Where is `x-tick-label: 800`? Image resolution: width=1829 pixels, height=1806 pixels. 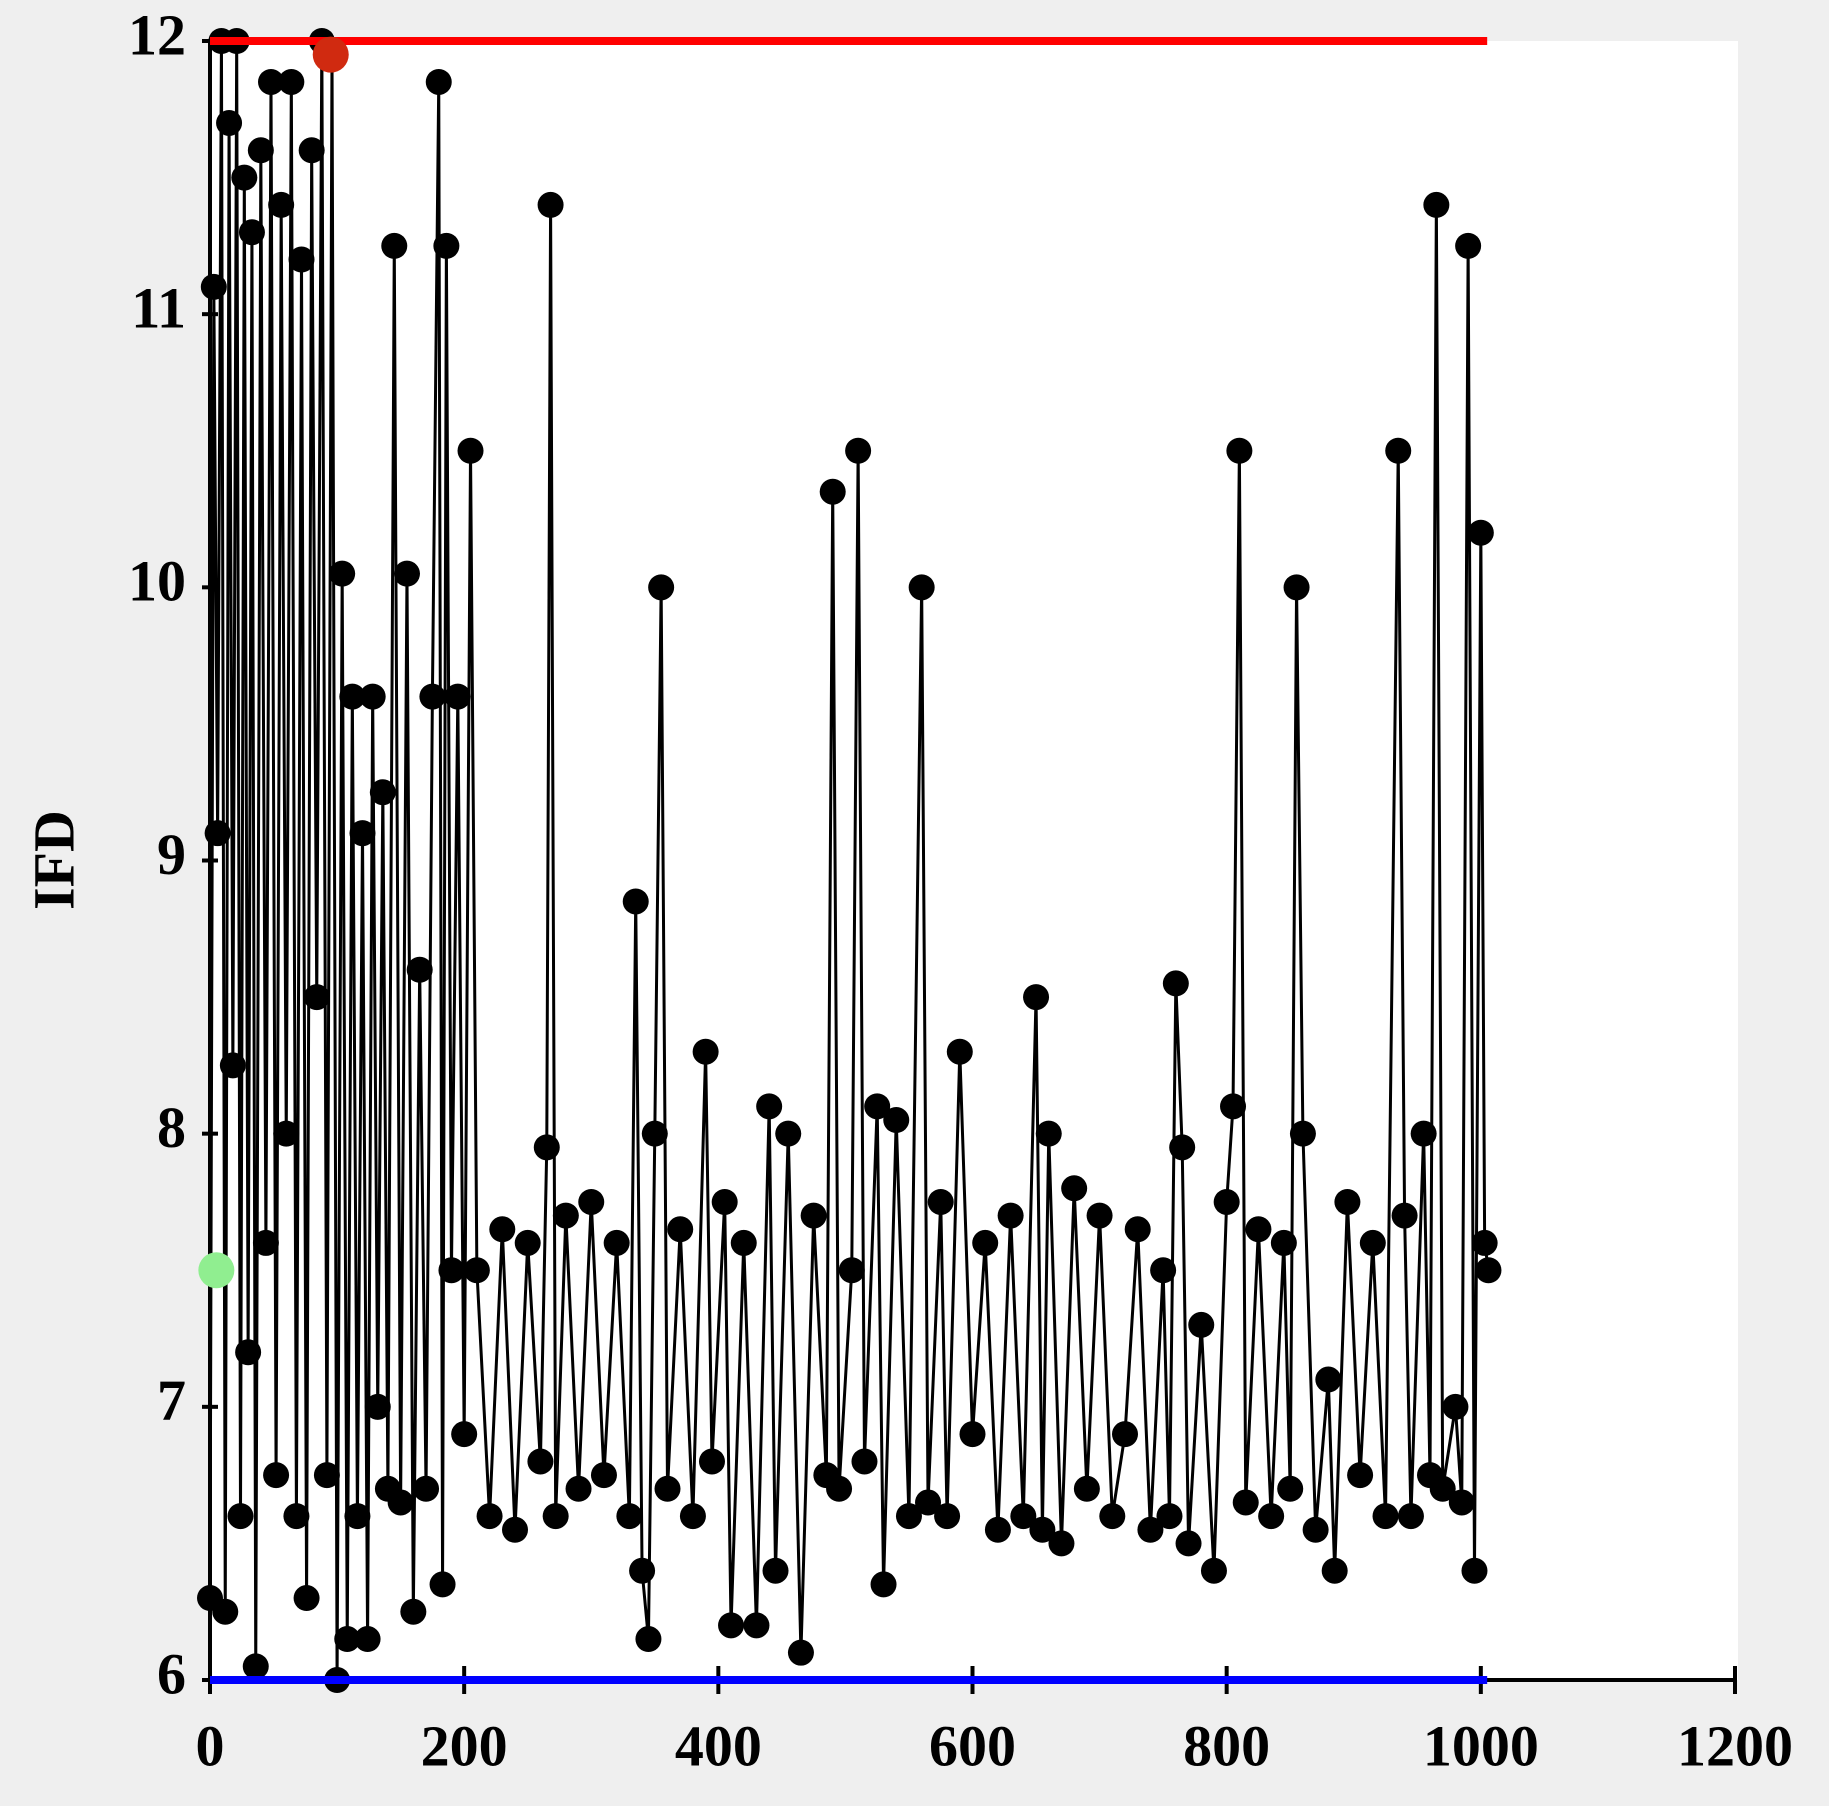 x-tick-label: 800 is located at coordinates (1226, 1745).